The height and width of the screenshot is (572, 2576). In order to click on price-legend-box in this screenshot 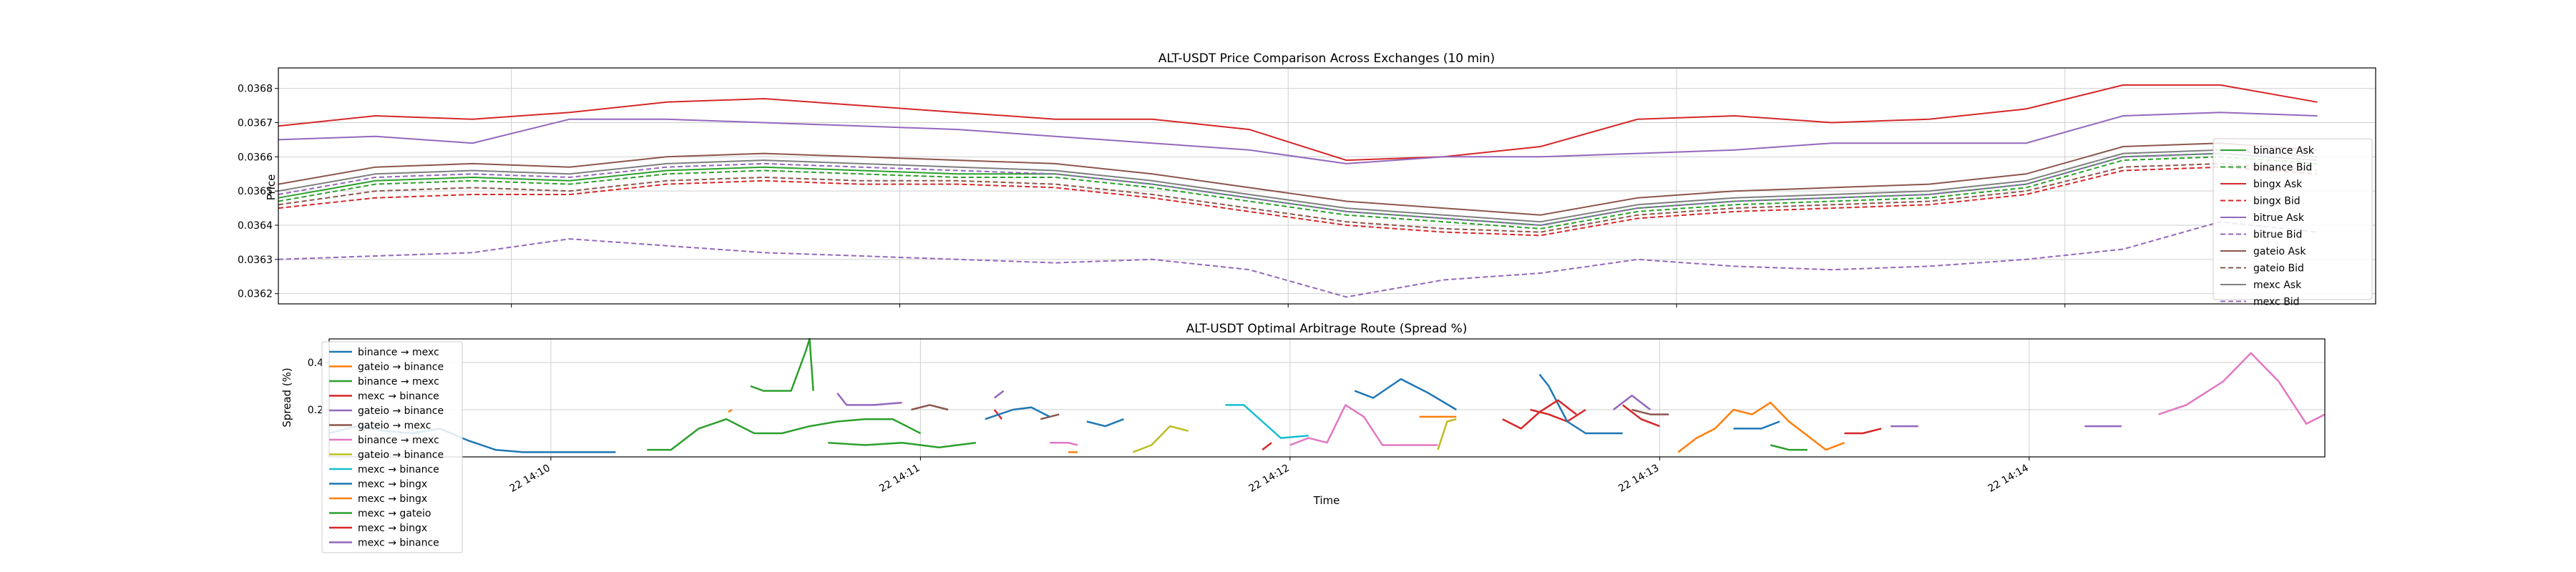, I will do `click(2292, 219)`.